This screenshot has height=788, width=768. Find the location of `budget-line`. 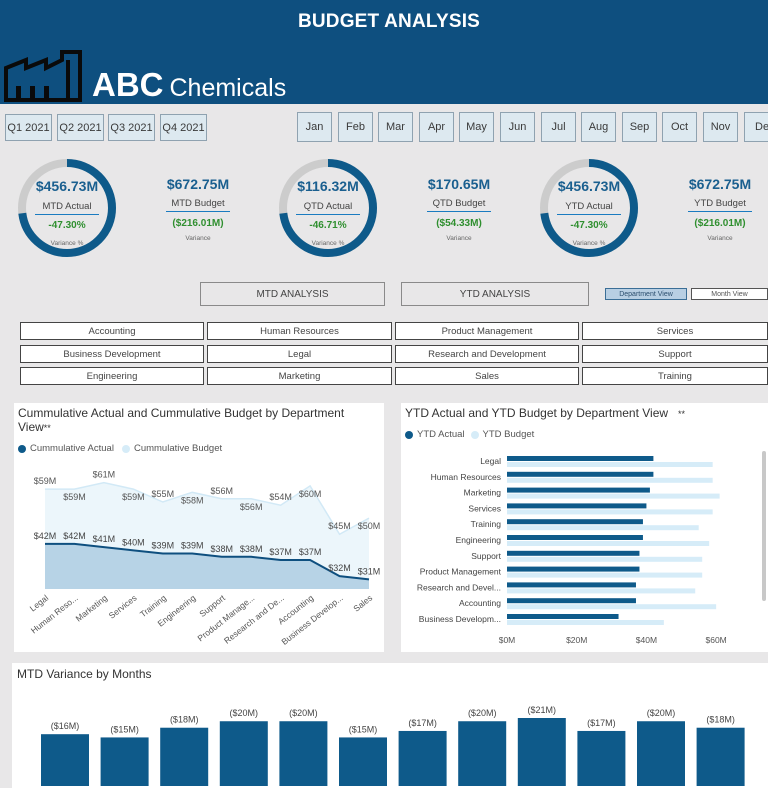

budget-line is located at coordinates (207, 508).